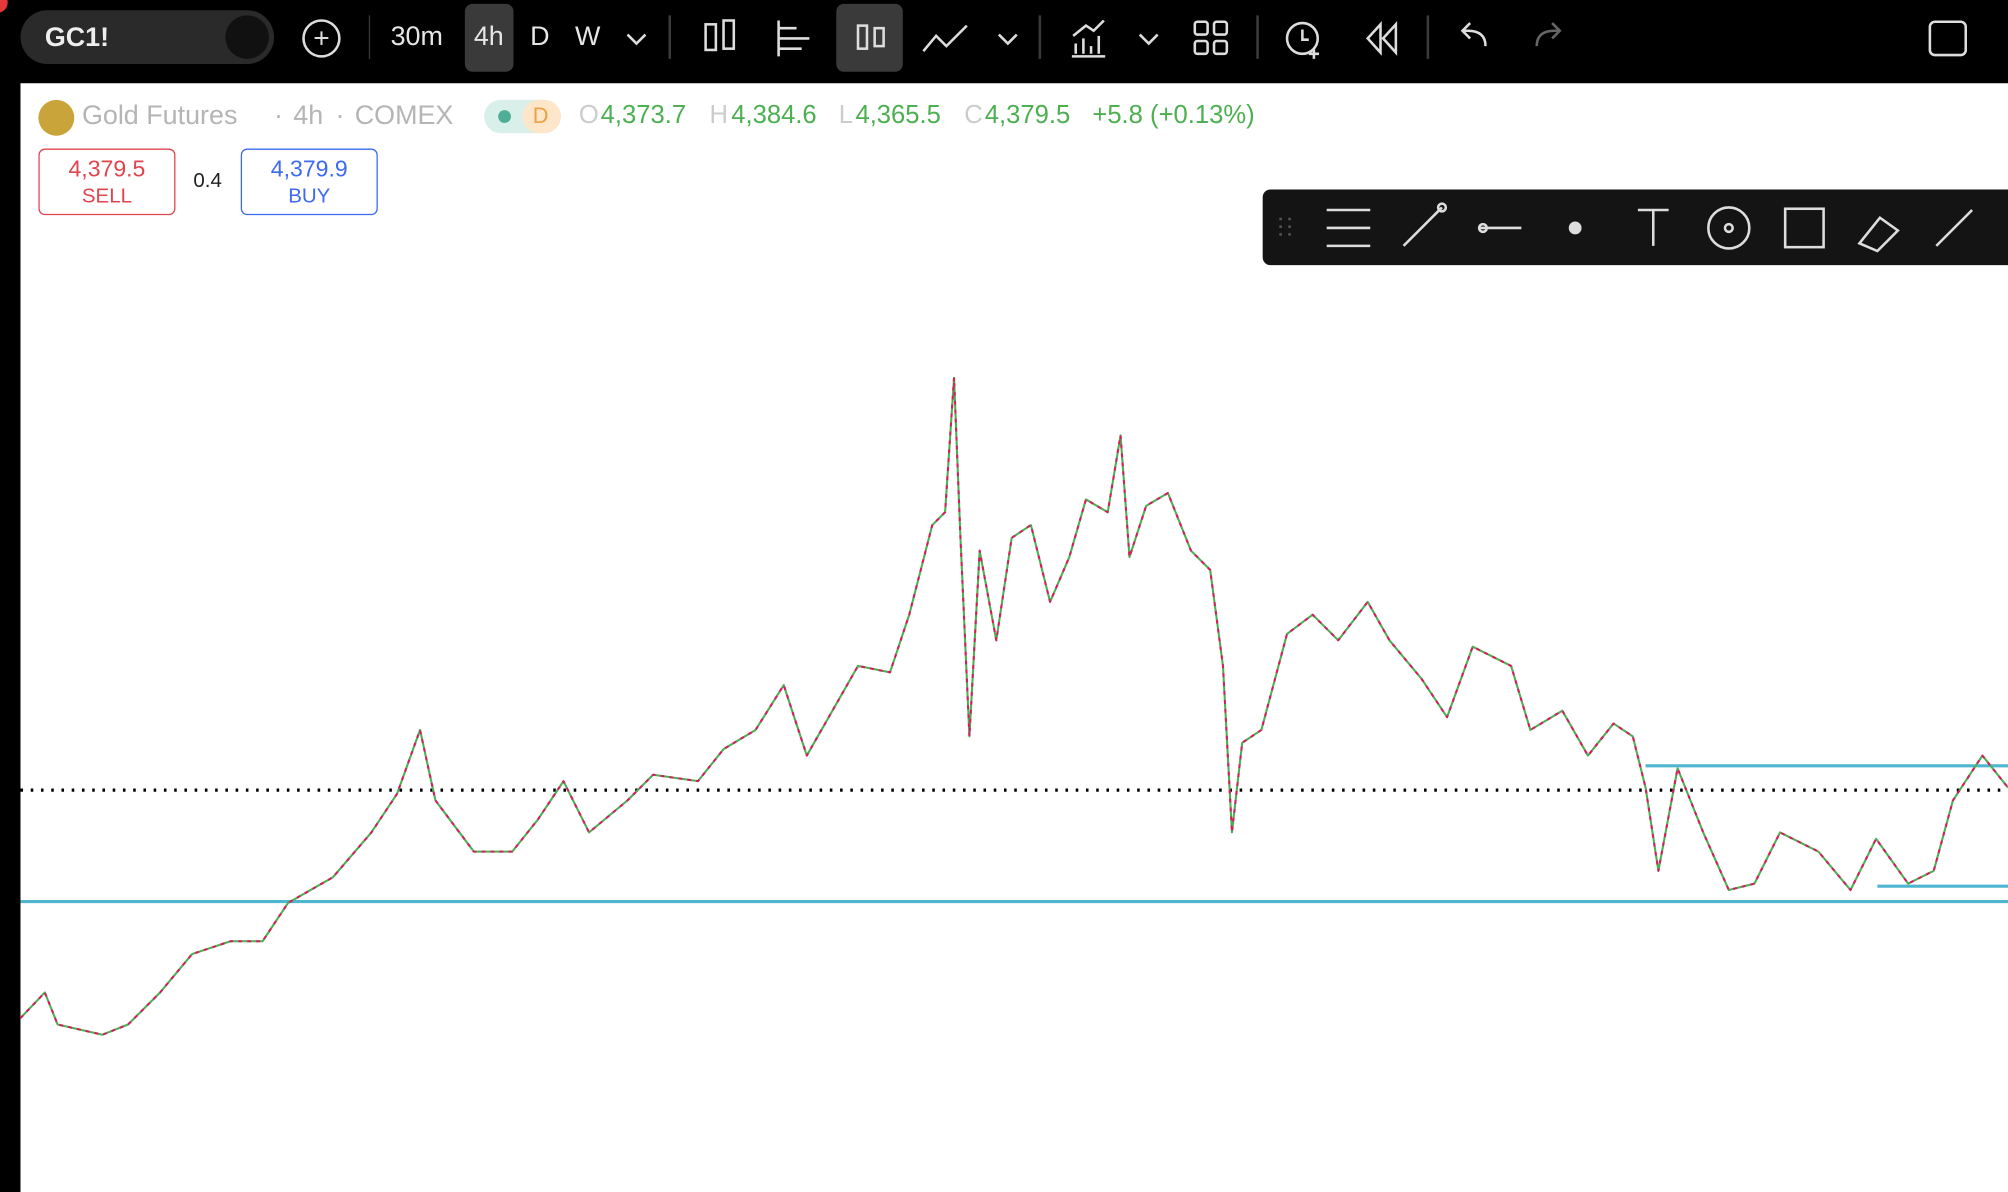 The image size is (2008, 1192). What do you see at coordinates (107, 169) in the screenshot?
I see `sell-price: 4,379.5` at bounding box center [107, 169].